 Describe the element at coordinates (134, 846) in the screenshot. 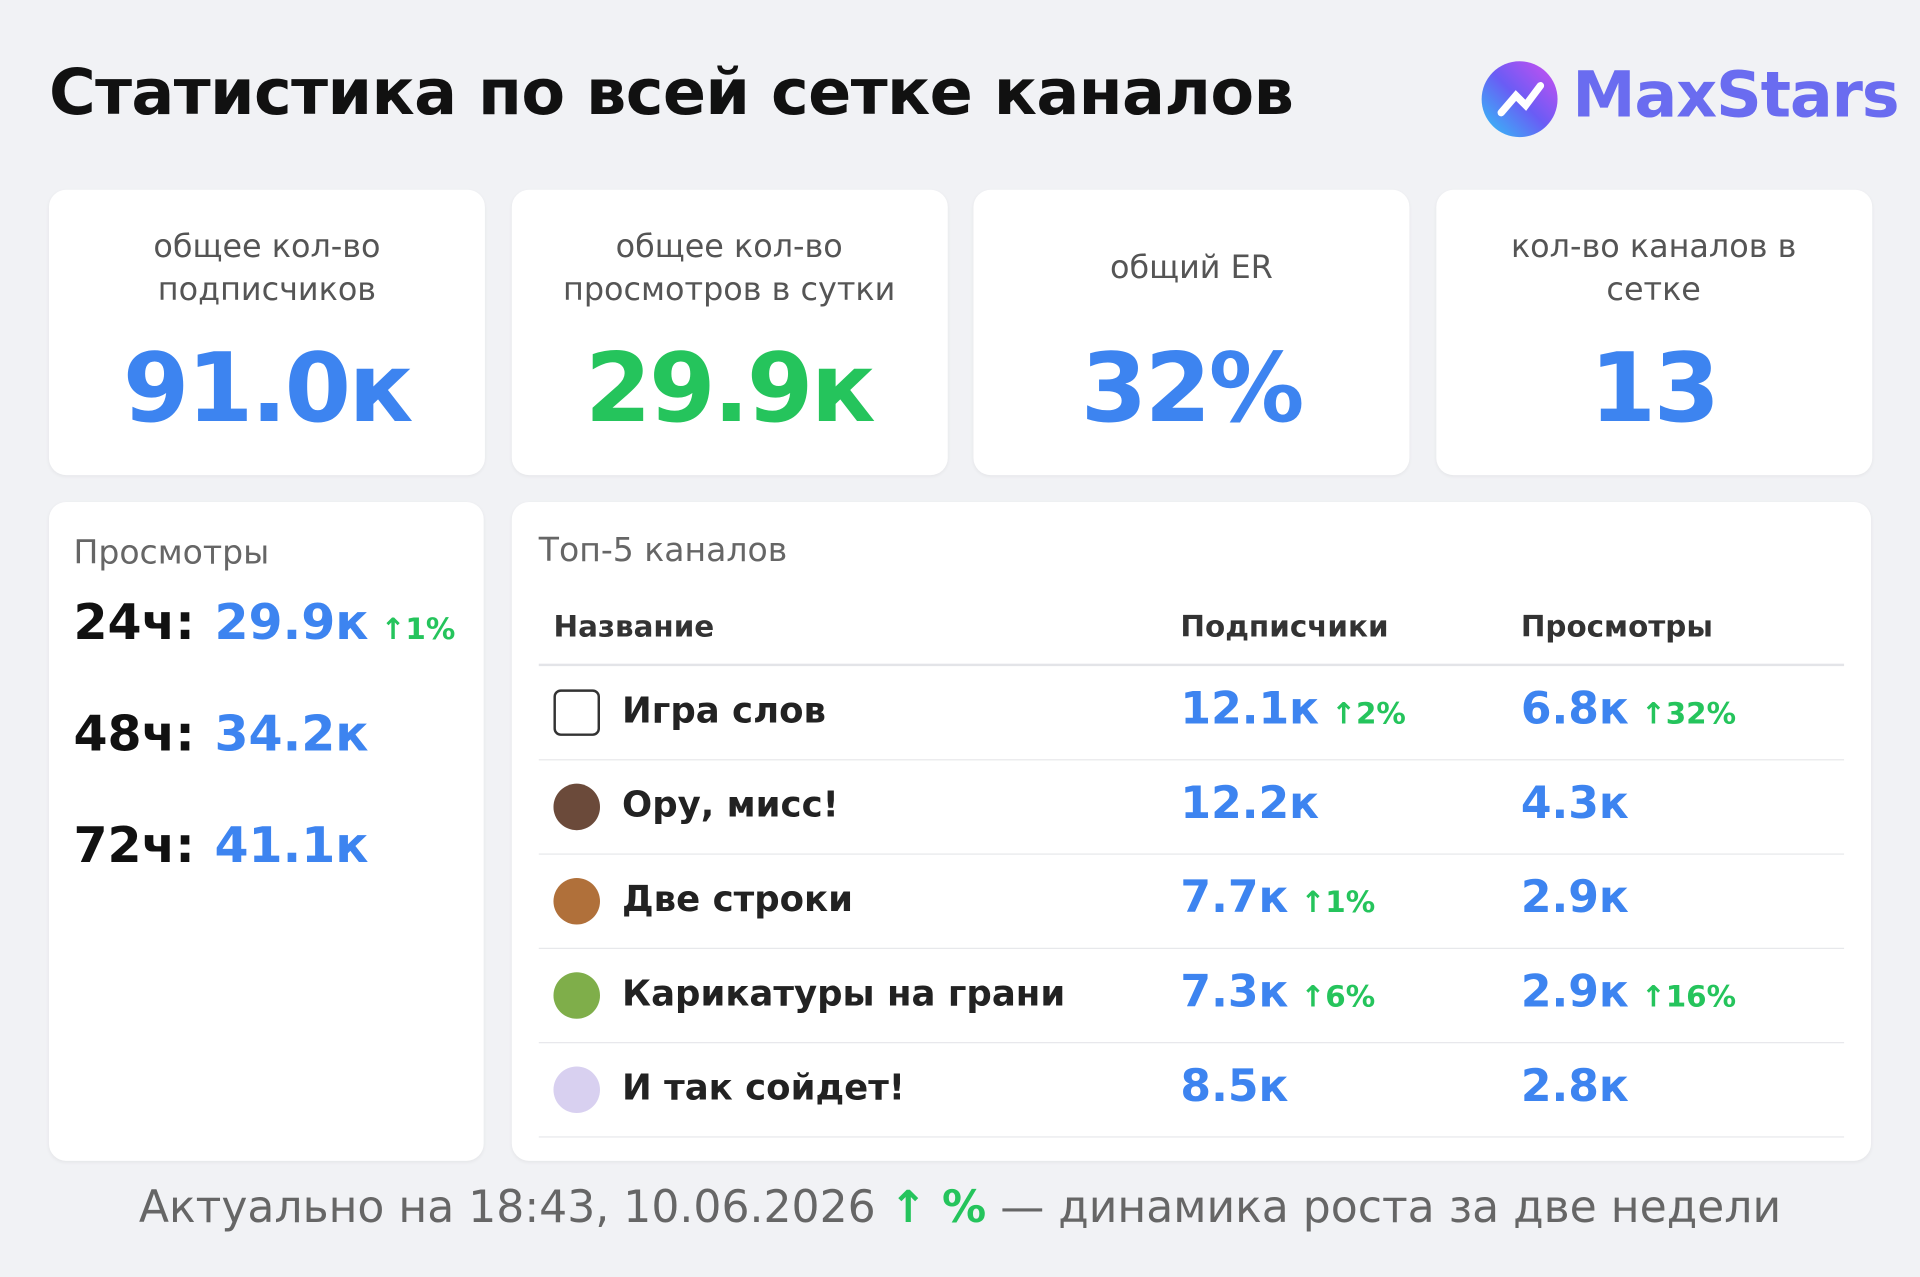

I see `period: 72ч:` at that location.